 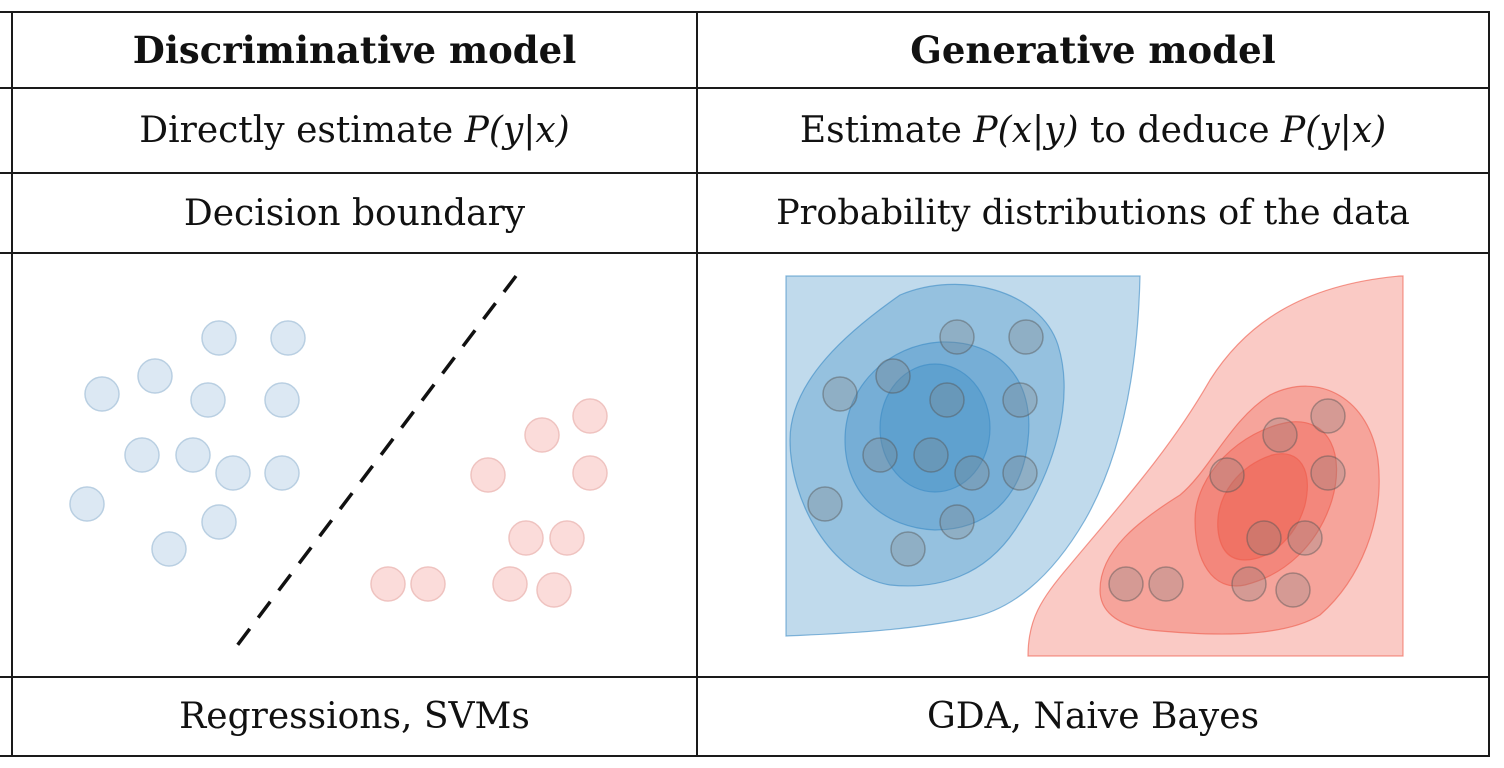 What do you see at coordinates (1180, 130) in the screenshot?
I see `goal-generative-mid: to deduce` at bounding box center [1180, 130].